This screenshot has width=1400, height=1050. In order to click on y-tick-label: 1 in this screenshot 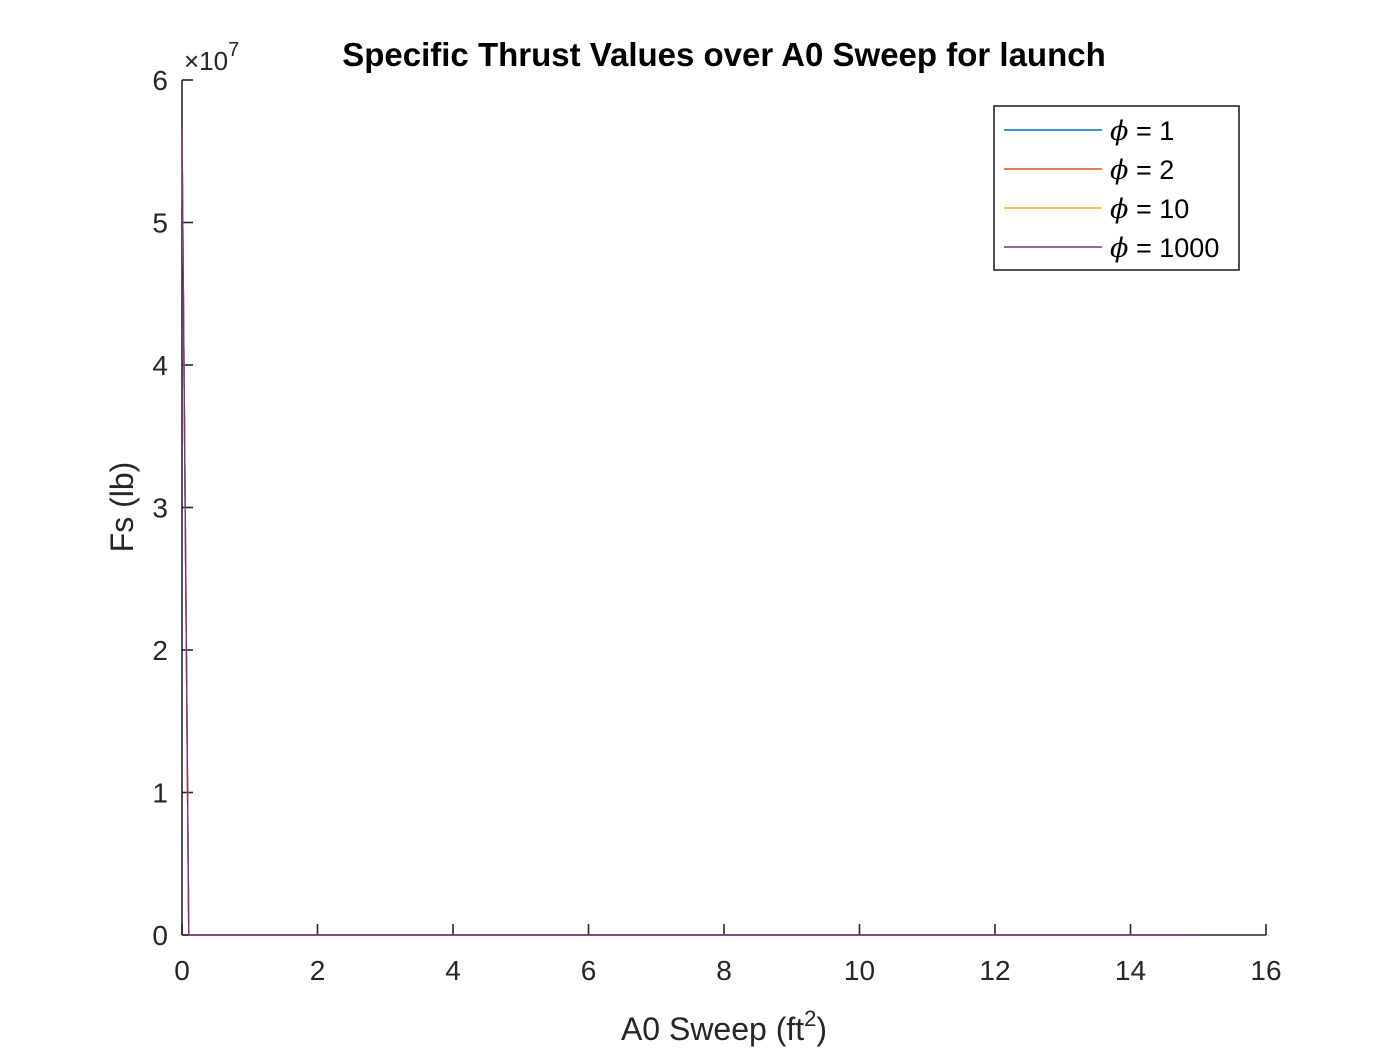, I will do `click(160, 793)`.